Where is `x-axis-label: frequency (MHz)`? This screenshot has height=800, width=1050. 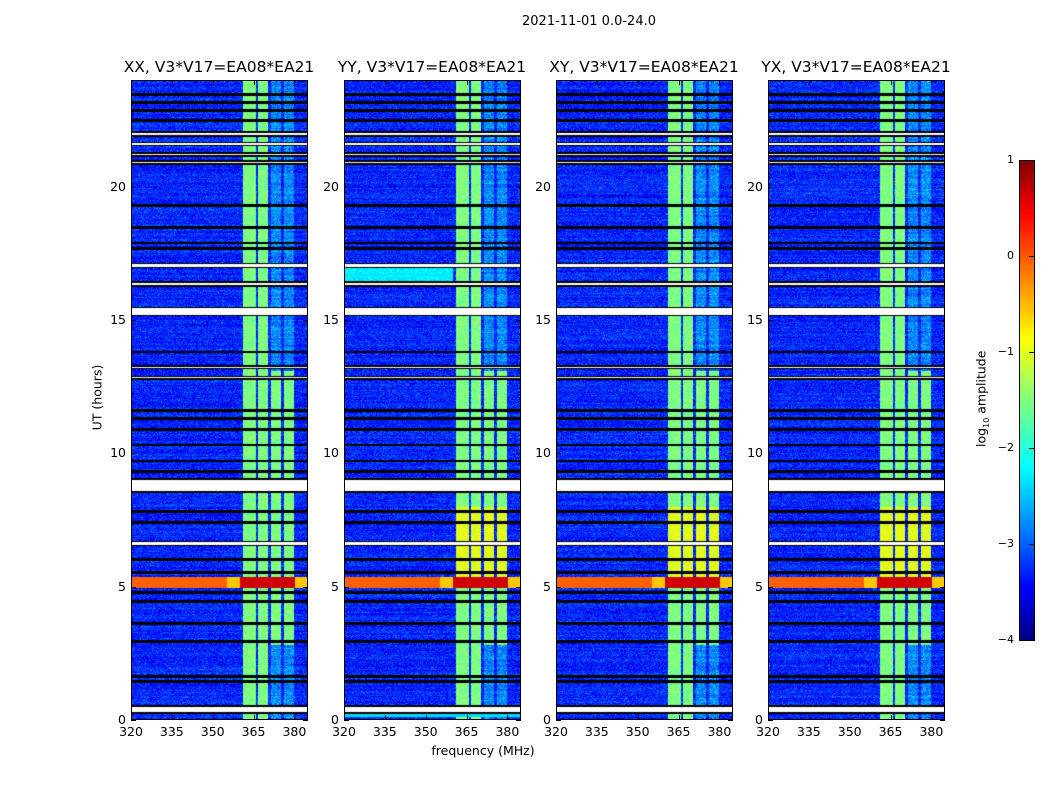
x-axis-label: frequency (MHz) is located at coordinates (483, 750).